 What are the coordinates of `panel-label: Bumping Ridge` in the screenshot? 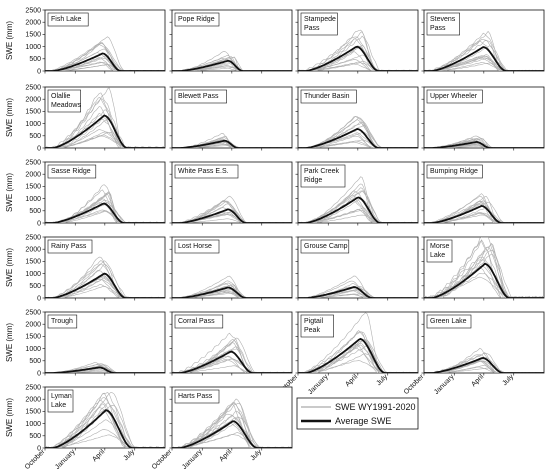 It's located at (454, 171).